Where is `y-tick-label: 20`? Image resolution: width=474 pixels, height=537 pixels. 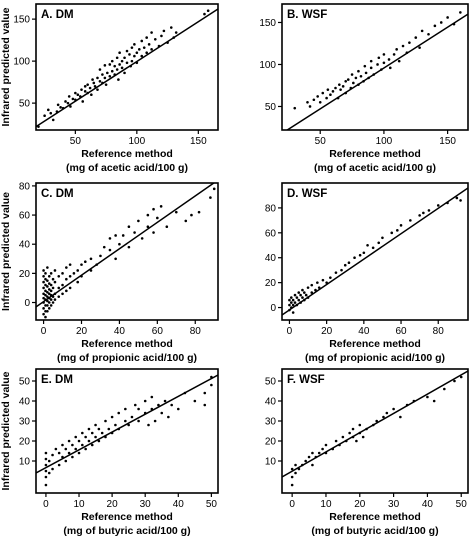
y-tick-label: 20 is located at coordinates (271, 283).